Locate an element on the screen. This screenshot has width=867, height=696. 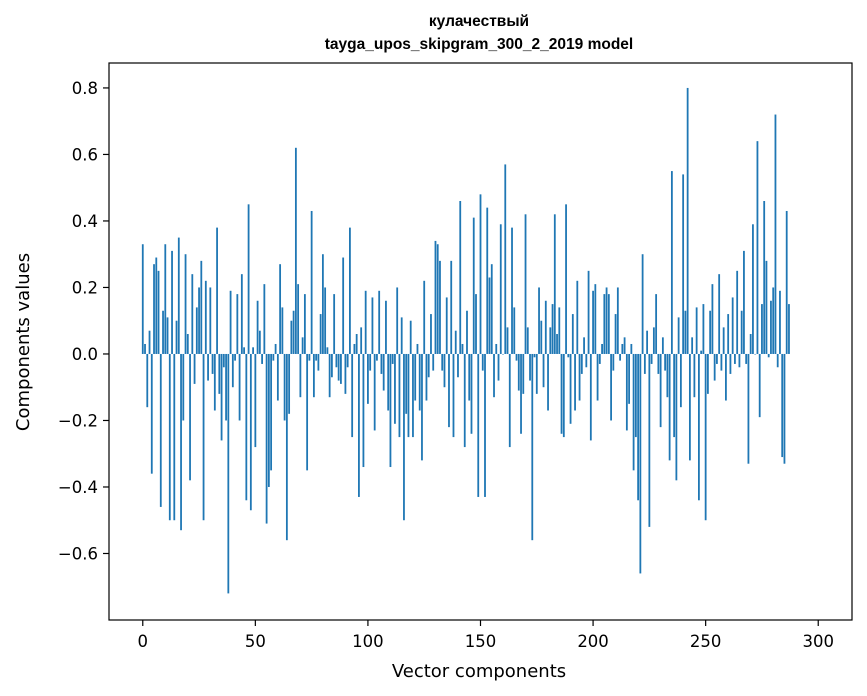
x-tick-label: 300 is located at coordinates (818, 641).